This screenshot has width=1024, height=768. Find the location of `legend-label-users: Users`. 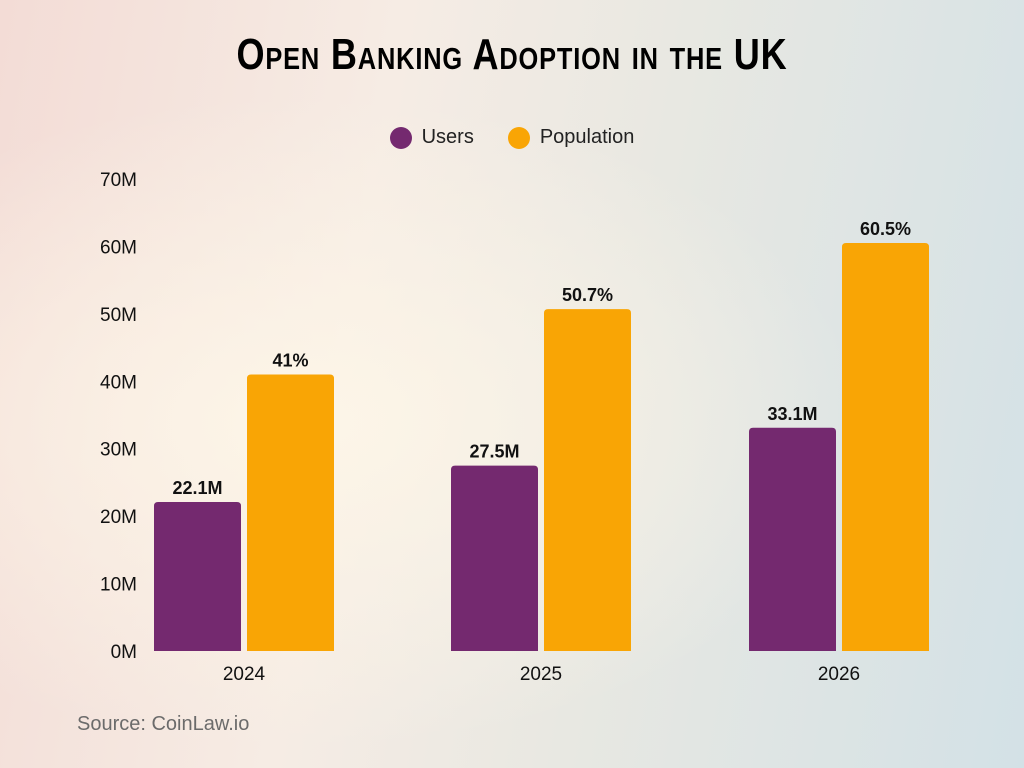

legend-label-users: Users is located at coordinates (447, 137).